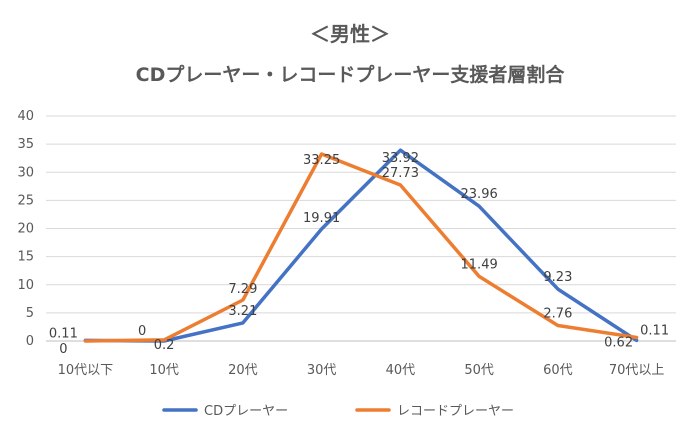 The width and height of the screenshot is (700, 439). What do you see at coordinates (351, 74) in the screenshot?
I see `chart-subtitle: CDプレーヤー・レコードプレーヤー支援者層割合` at bounding box center [351, 74].